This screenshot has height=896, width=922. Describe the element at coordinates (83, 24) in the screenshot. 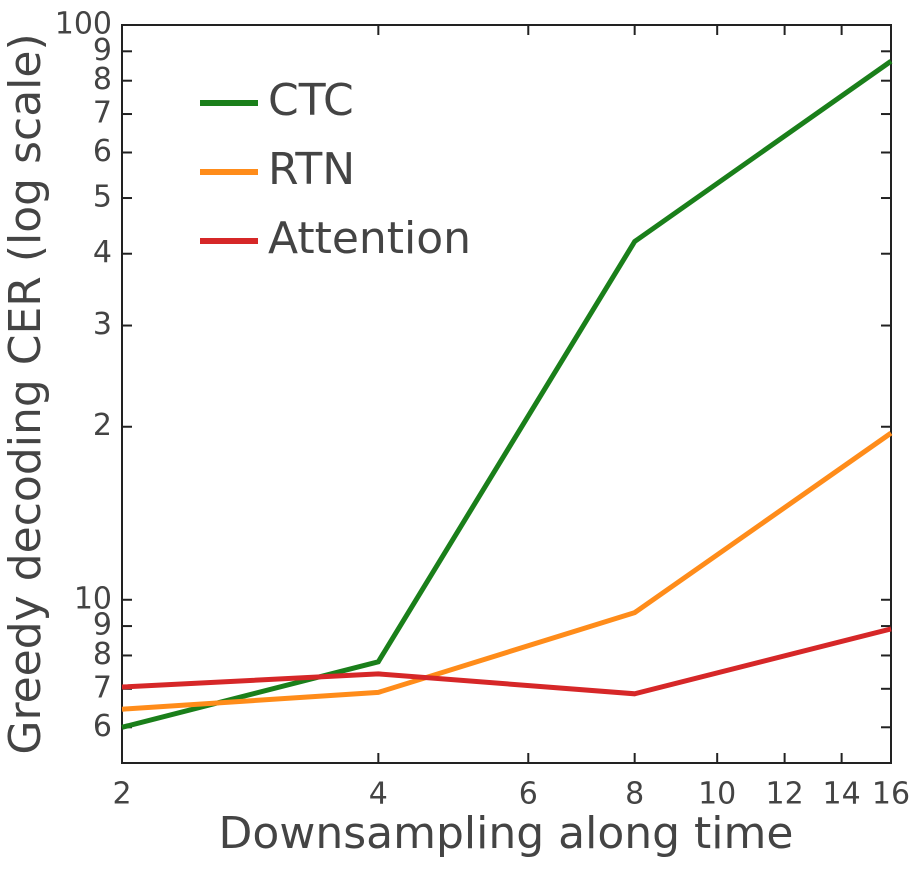

I see `y-tick-label: 100` at that location.